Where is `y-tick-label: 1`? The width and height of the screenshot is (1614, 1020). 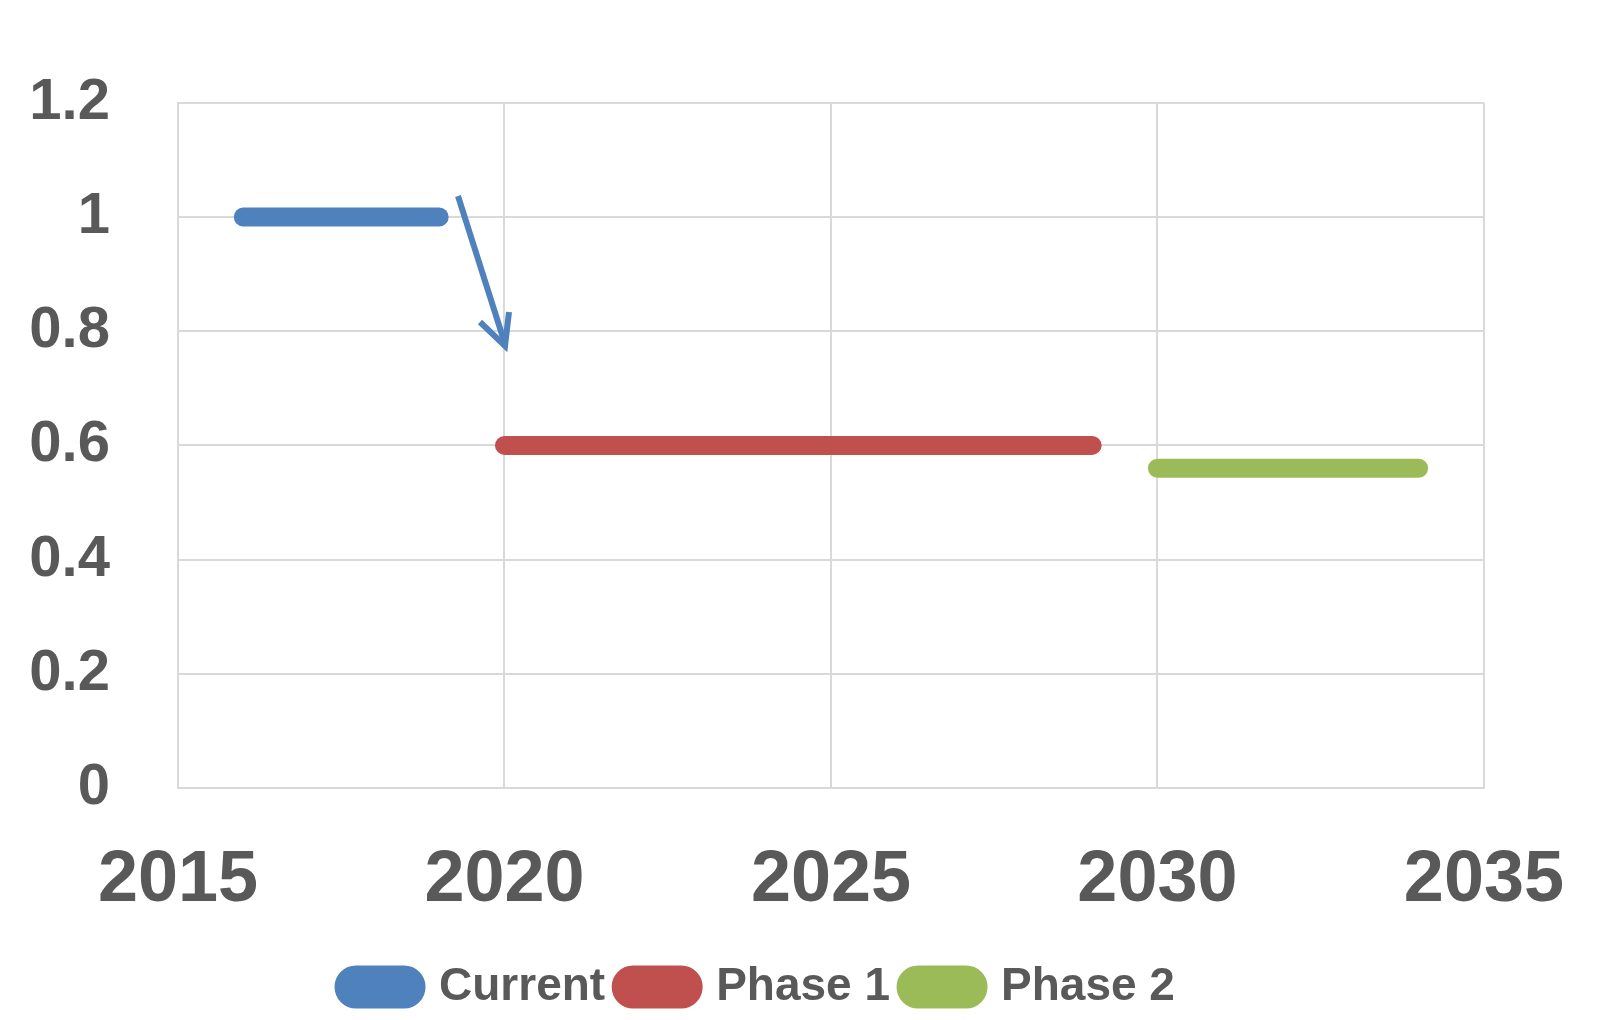 y-tick-label: 1 is located at coordinates (93, 212).